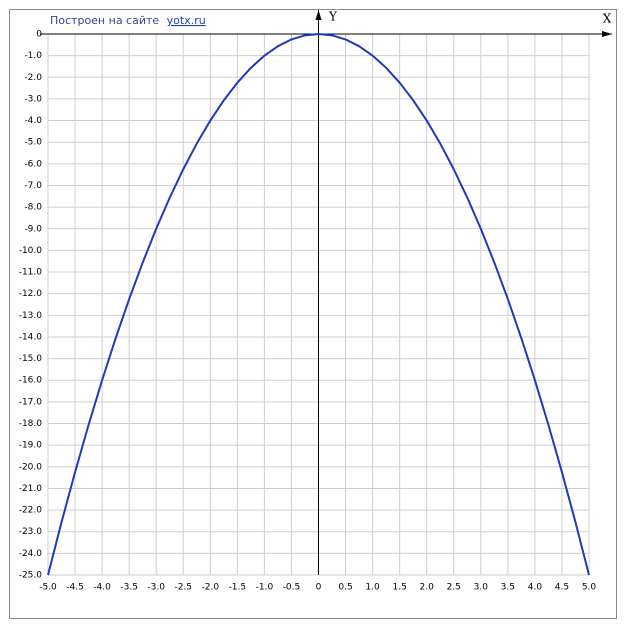 The image size is (627, 630). I want to click on x-tick-label: 1.5, so click(399, 588).